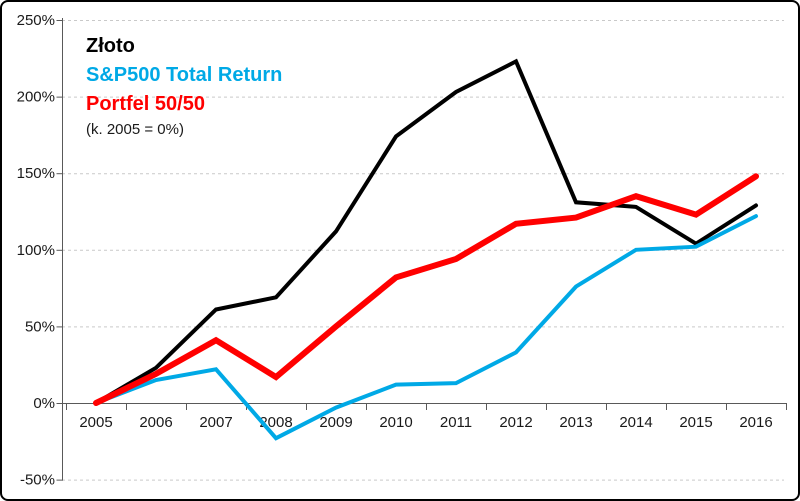  Describe the element at coordinates (575, 422) in the screenshot. I see `x-axis-label-2013: 2013` at that location.